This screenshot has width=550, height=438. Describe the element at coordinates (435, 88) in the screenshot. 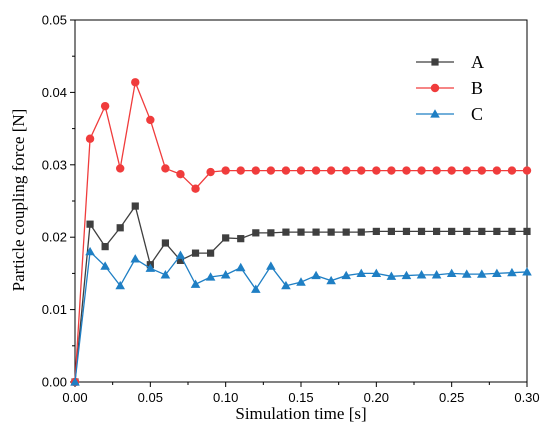

I see `legend-marker-b` at that location.